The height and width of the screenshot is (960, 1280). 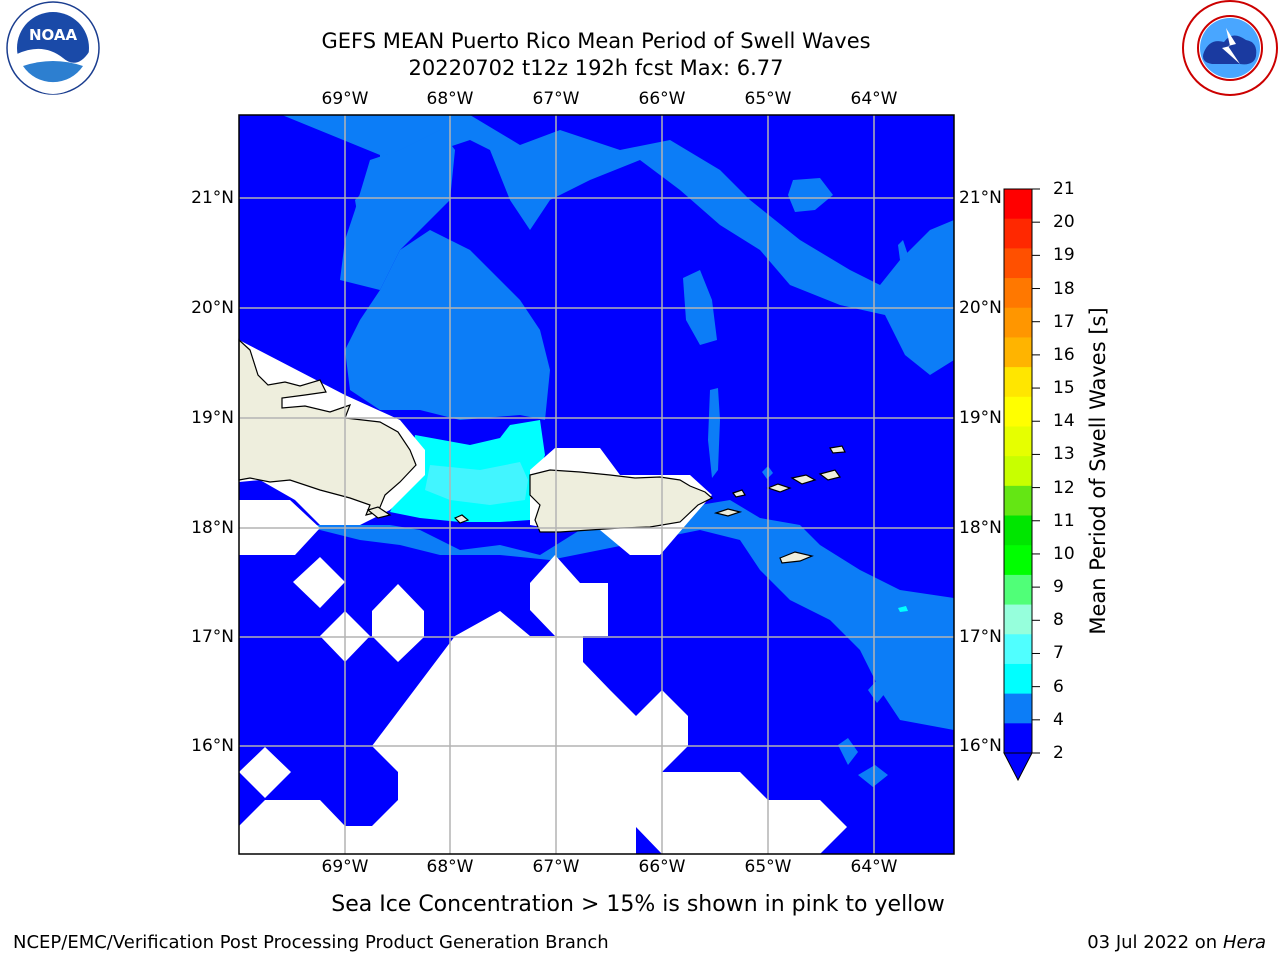 What do you see at coordinates (874, 99) in the screenshot?
I see `lon-label-top: 64°W` at bounding box center [874, 99].